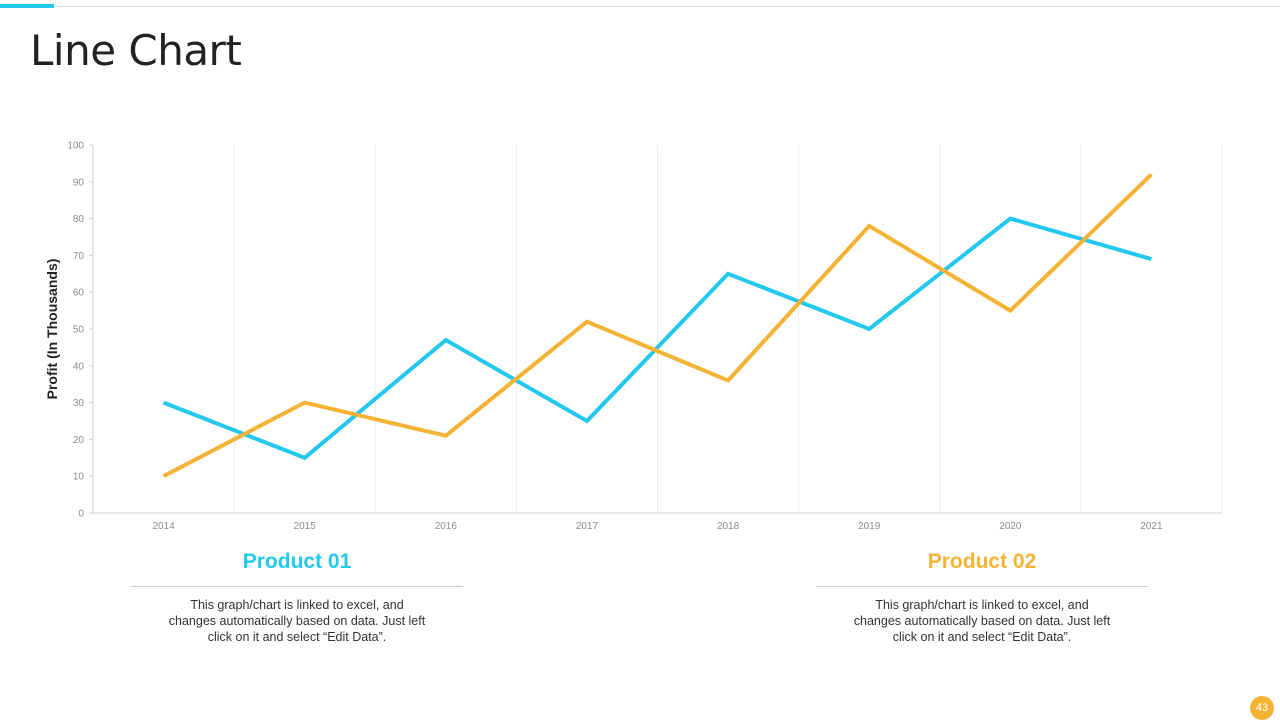 The height and width of the screenshot is (720, 1280). I want to click on y-tick-label: 100, so click(75, 146).